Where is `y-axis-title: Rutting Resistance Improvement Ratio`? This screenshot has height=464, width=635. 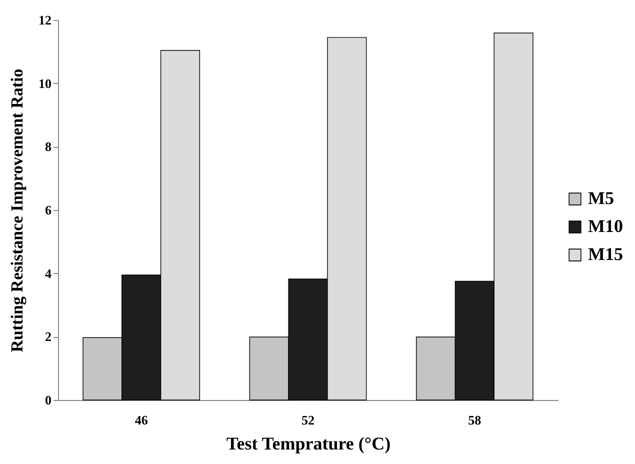
y-axis-title: Rutting Resistance Improvement Ratio is located at coordinates (17, 210).